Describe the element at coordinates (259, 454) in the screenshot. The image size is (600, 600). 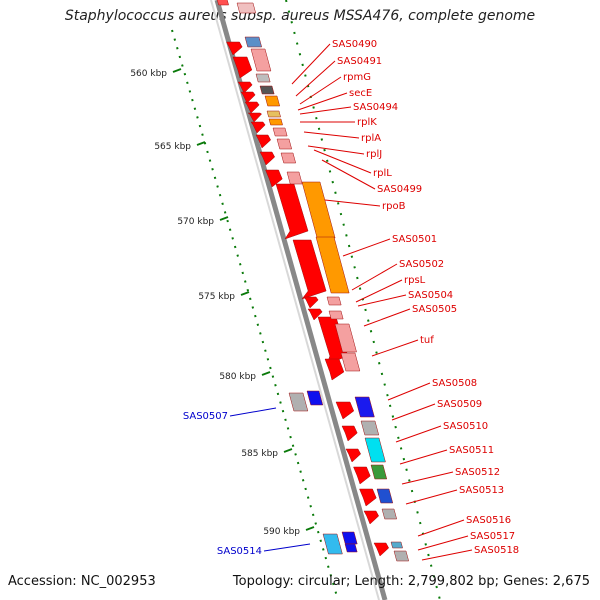
I see `tick-label: 585 kbp` at that location.